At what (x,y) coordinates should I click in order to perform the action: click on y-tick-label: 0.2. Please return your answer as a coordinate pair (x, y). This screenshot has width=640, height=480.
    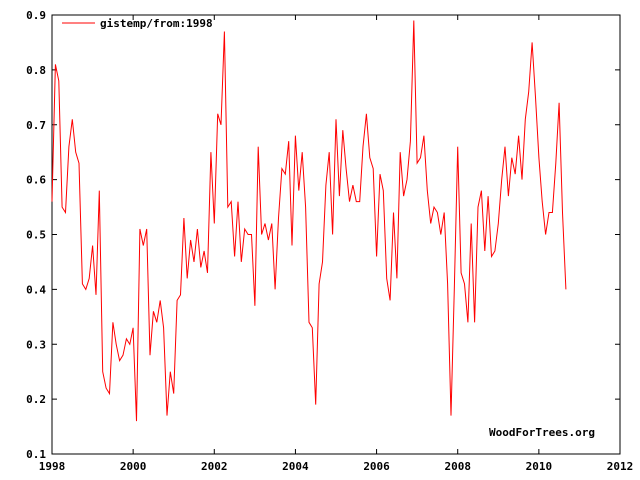
    Looking at the image, I should click on (36, 399).